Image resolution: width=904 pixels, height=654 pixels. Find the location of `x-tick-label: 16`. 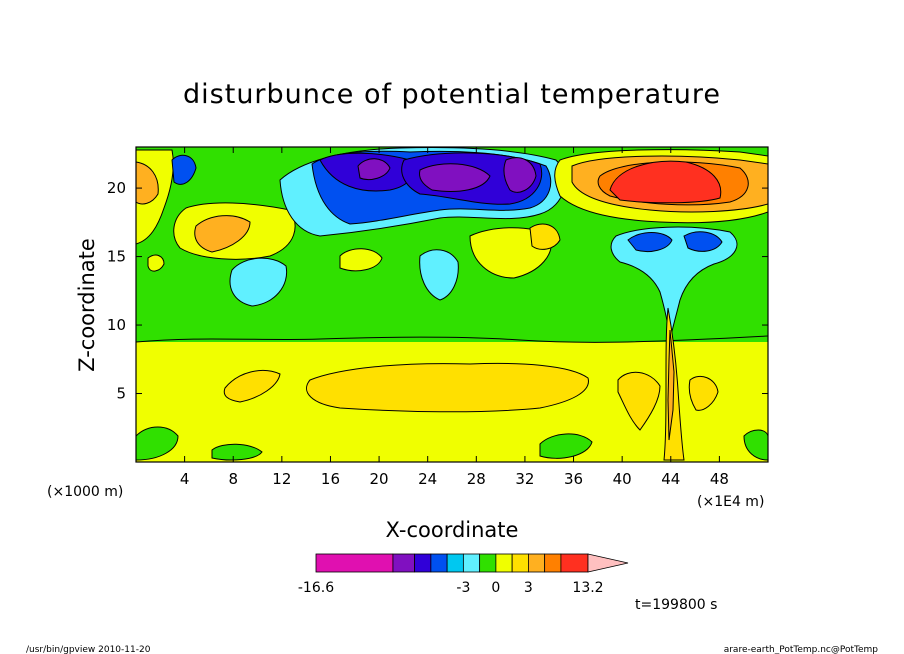

x-tick-label: 16 is located at coordinates (330, 479).